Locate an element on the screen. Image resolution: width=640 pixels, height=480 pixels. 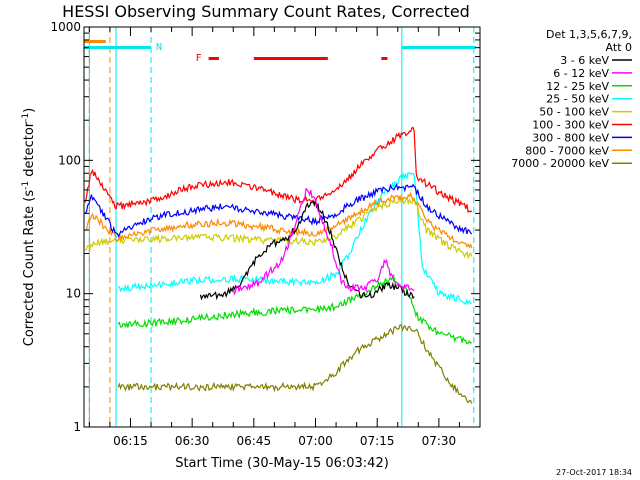
legend-entry-label: 50 - 100 keV is located at coordinates (574, 112).